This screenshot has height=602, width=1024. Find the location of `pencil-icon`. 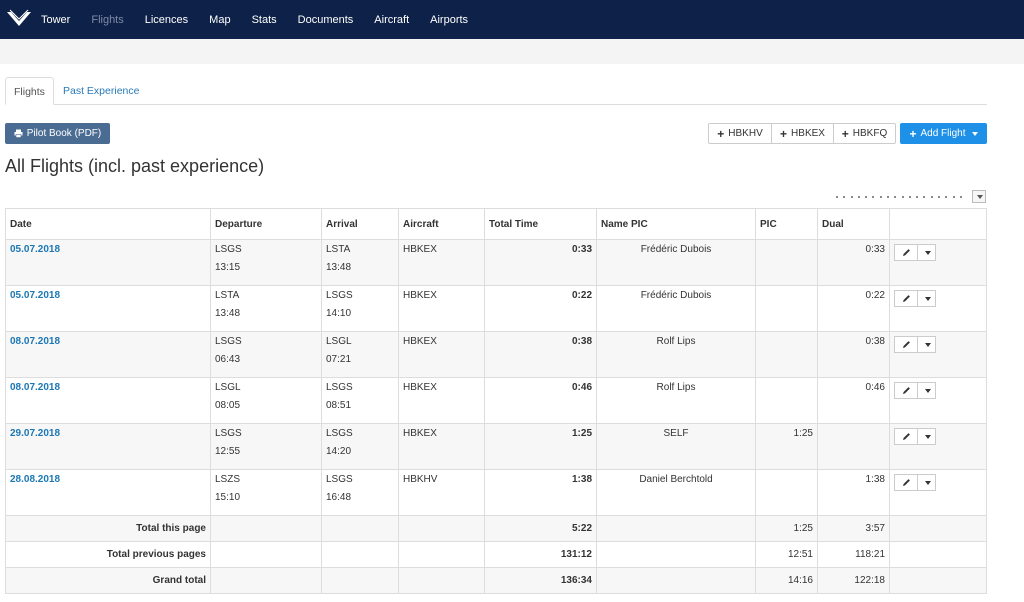

pencil-icon is located at coordinates (906, 482).